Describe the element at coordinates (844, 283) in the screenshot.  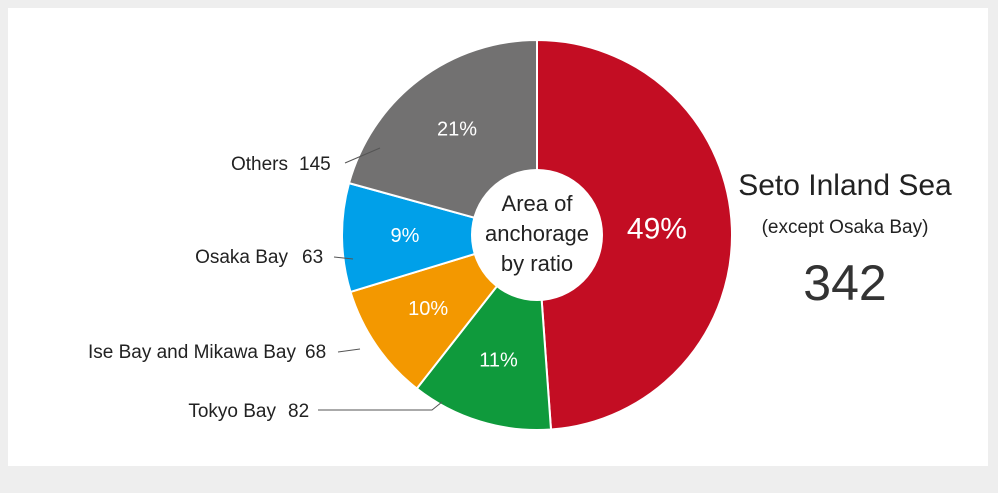
I see `value-label: 342` at that location.